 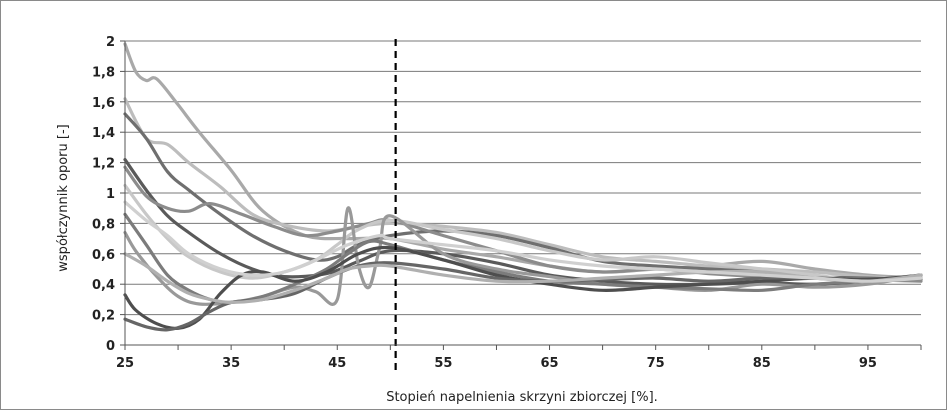 I want to click on y-tick-label: 2, so click(x=110, y=42).